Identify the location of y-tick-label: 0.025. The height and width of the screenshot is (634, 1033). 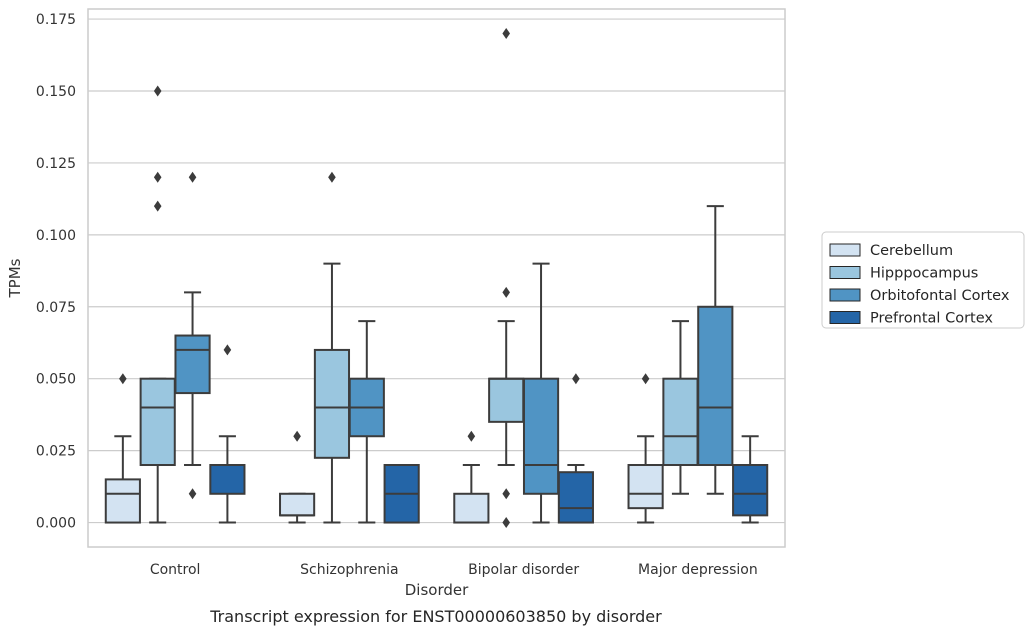
(56, 452).